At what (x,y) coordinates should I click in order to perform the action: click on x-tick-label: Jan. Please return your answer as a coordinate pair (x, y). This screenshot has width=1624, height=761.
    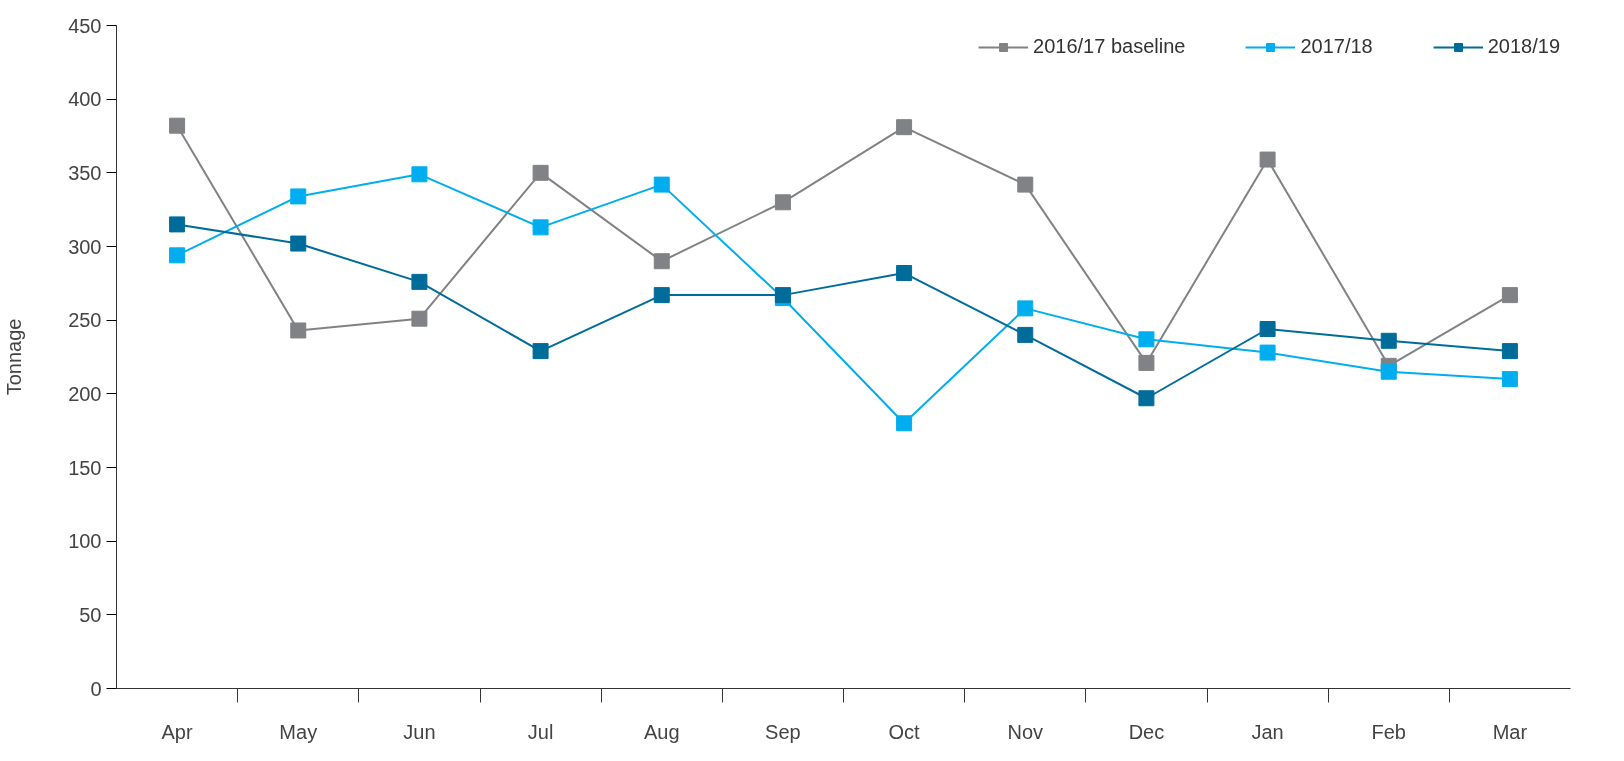
    Looking at the image, I should click on (1267, 731).